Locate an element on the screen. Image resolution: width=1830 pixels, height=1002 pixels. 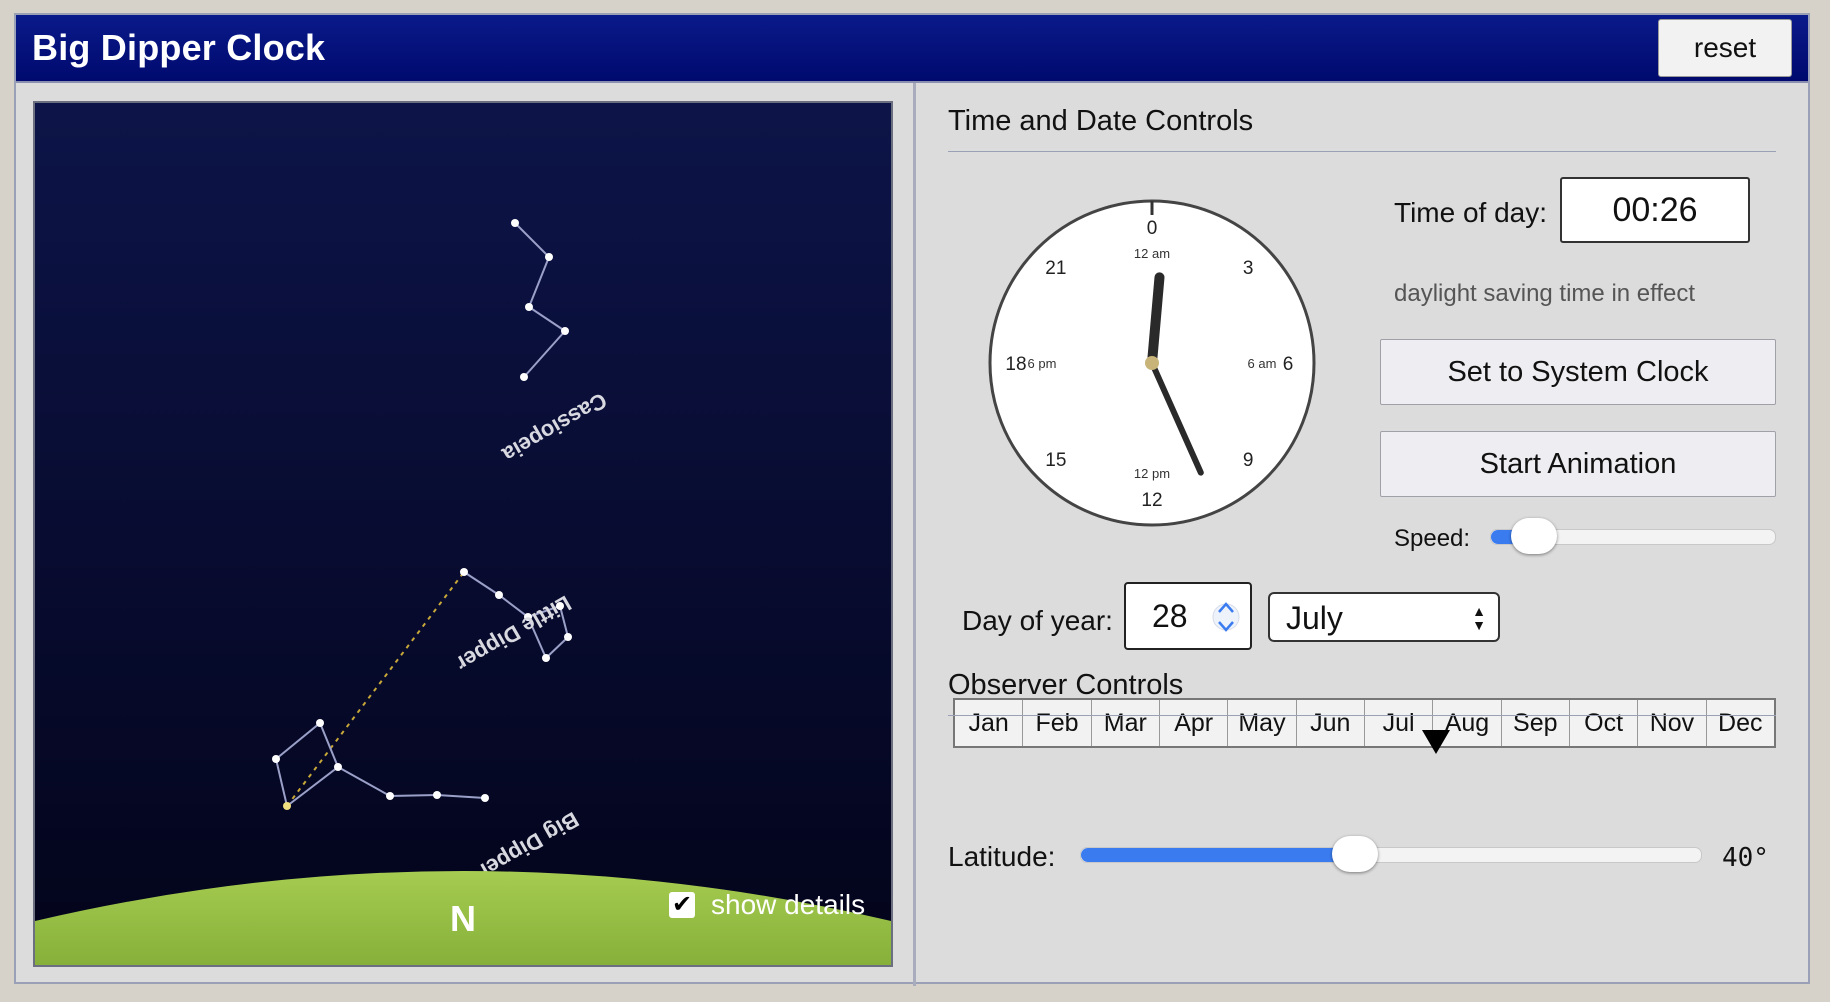
month-marker-icon is located at coordinates (1436, 742).